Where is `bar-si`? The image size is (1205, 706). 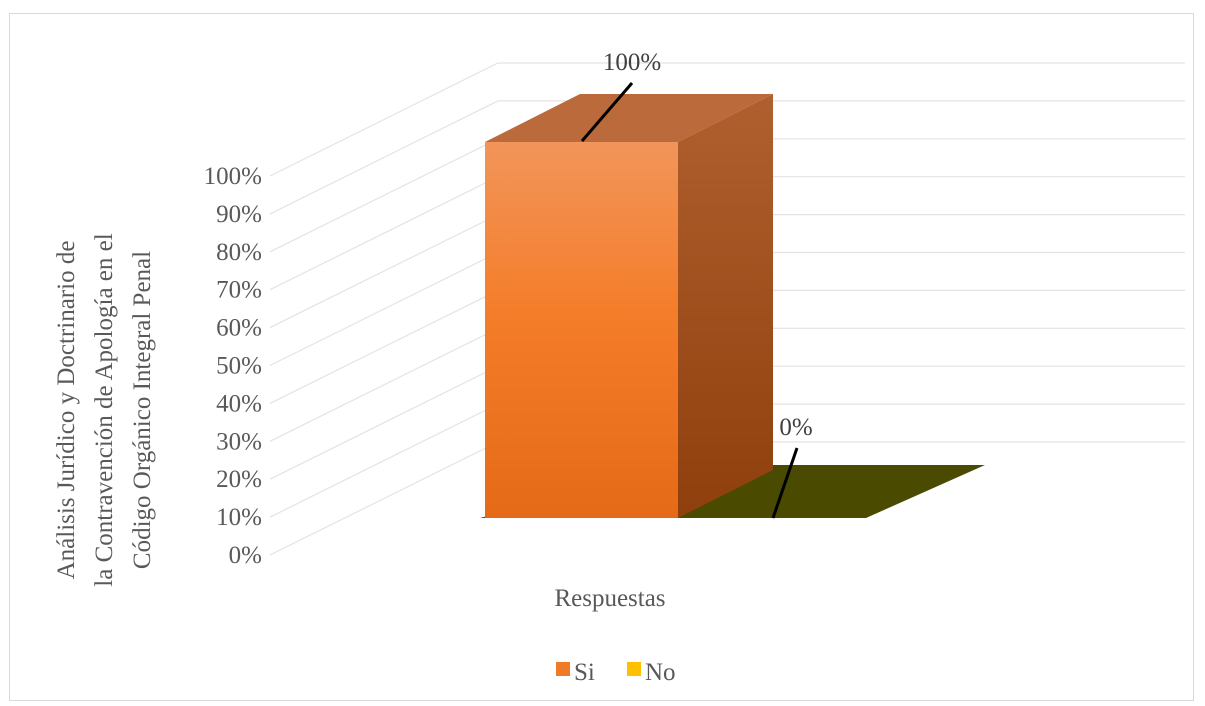
bar-si is located at coordinates (629, 306).